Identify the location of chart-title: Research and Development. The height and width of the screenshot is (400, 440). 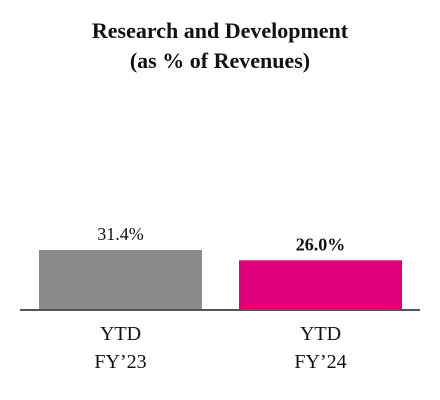
(220, 30).